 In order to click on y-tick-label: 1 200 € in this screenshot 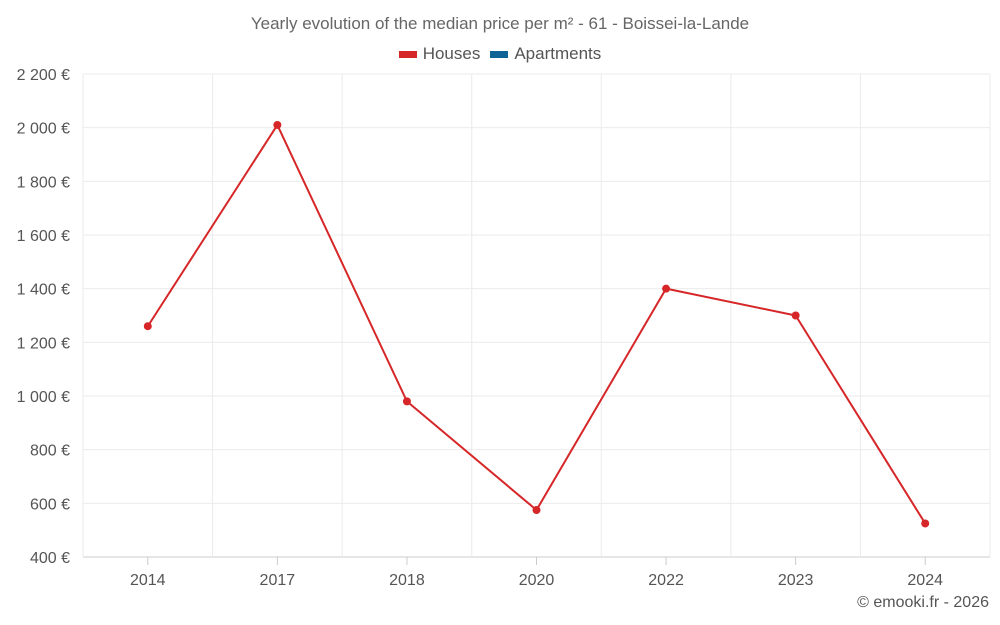, I will do `click(43, 343)`.